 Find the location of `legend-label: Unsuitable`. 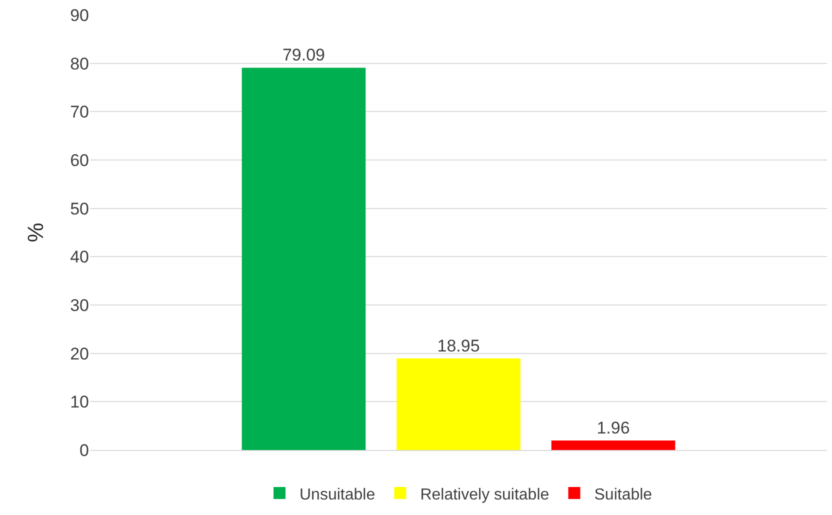

legend-label: Unsuitable is located at coordinates (338, 495).